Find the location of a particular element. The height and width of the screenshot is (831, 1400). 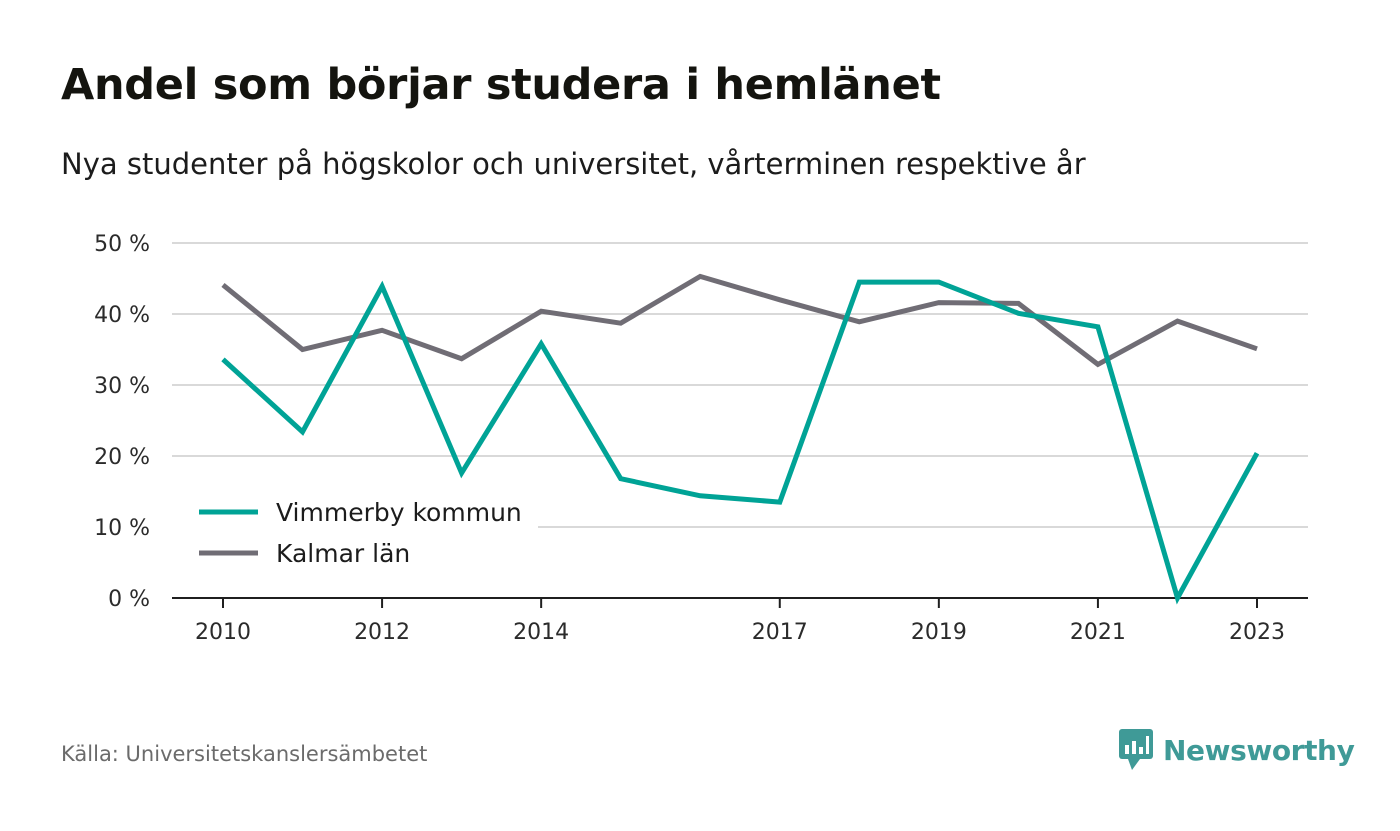

x-tick-label: 2019 is located at coordinates (939, 632).